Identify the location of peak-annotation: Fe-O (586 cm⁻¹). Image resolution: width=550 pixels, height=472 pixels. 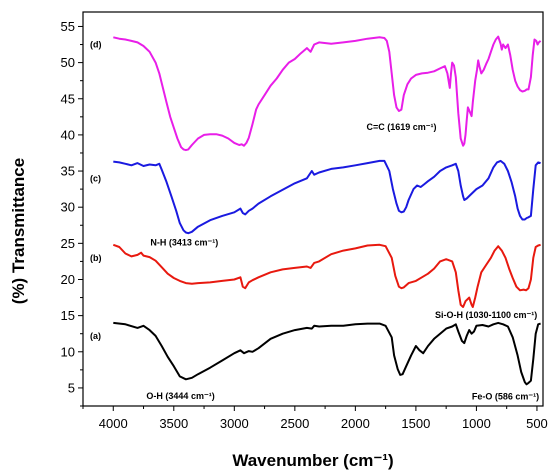
(505, 396).